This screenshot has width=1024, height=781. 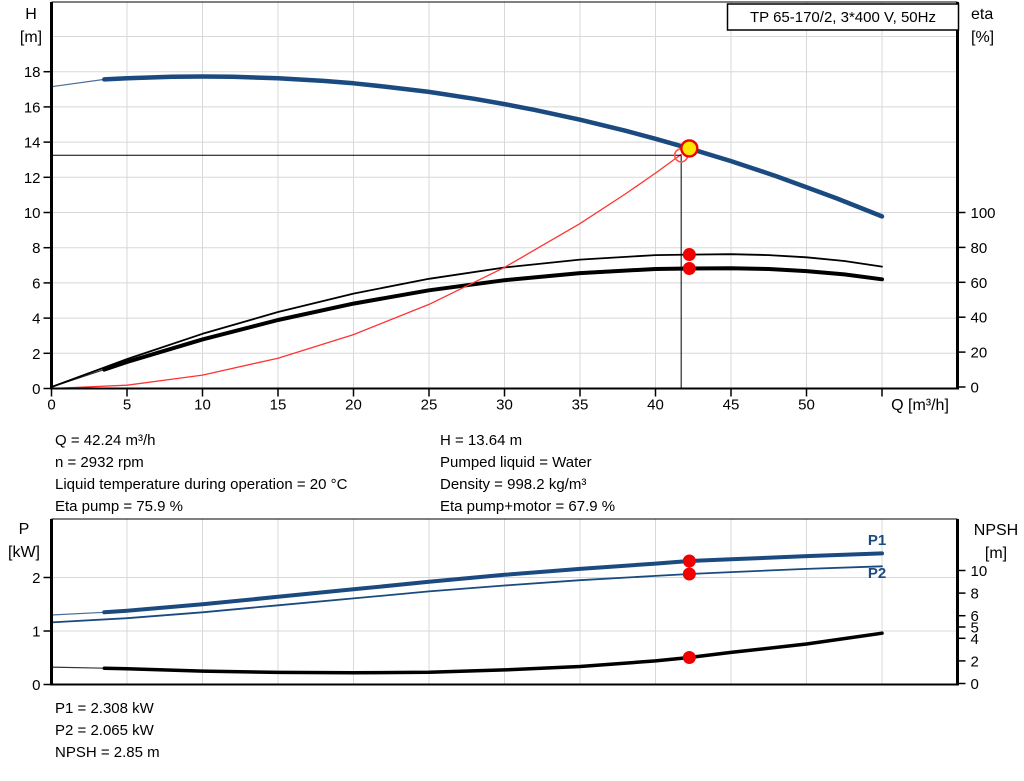 What do you see at coordinates (975, 594) in the screenshot?
I see `tick-label-right: 8` at bounding box center [975, 594].